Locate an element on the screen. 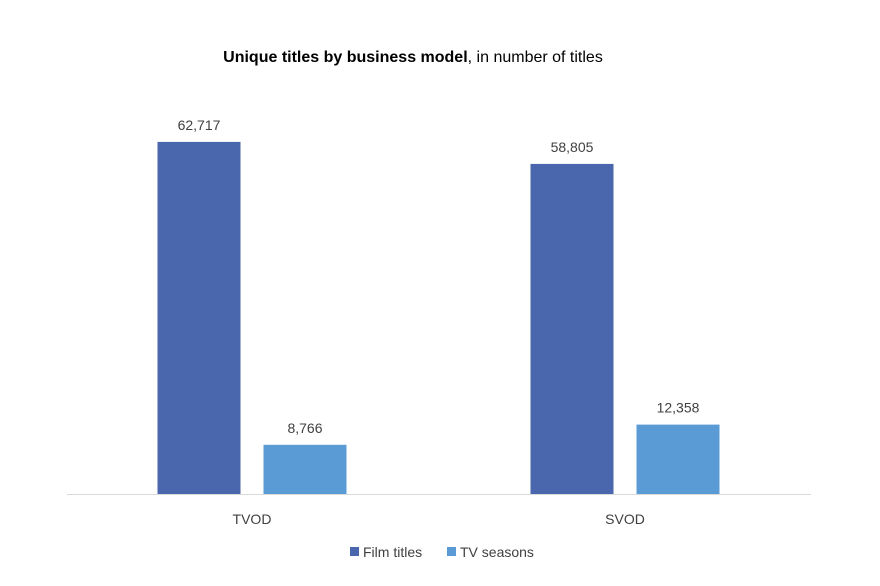 Image resolution: width=880 pixels, height=586 pixels. x-tick-labels: TVOD SVOD is located at coordinates (439, 519).